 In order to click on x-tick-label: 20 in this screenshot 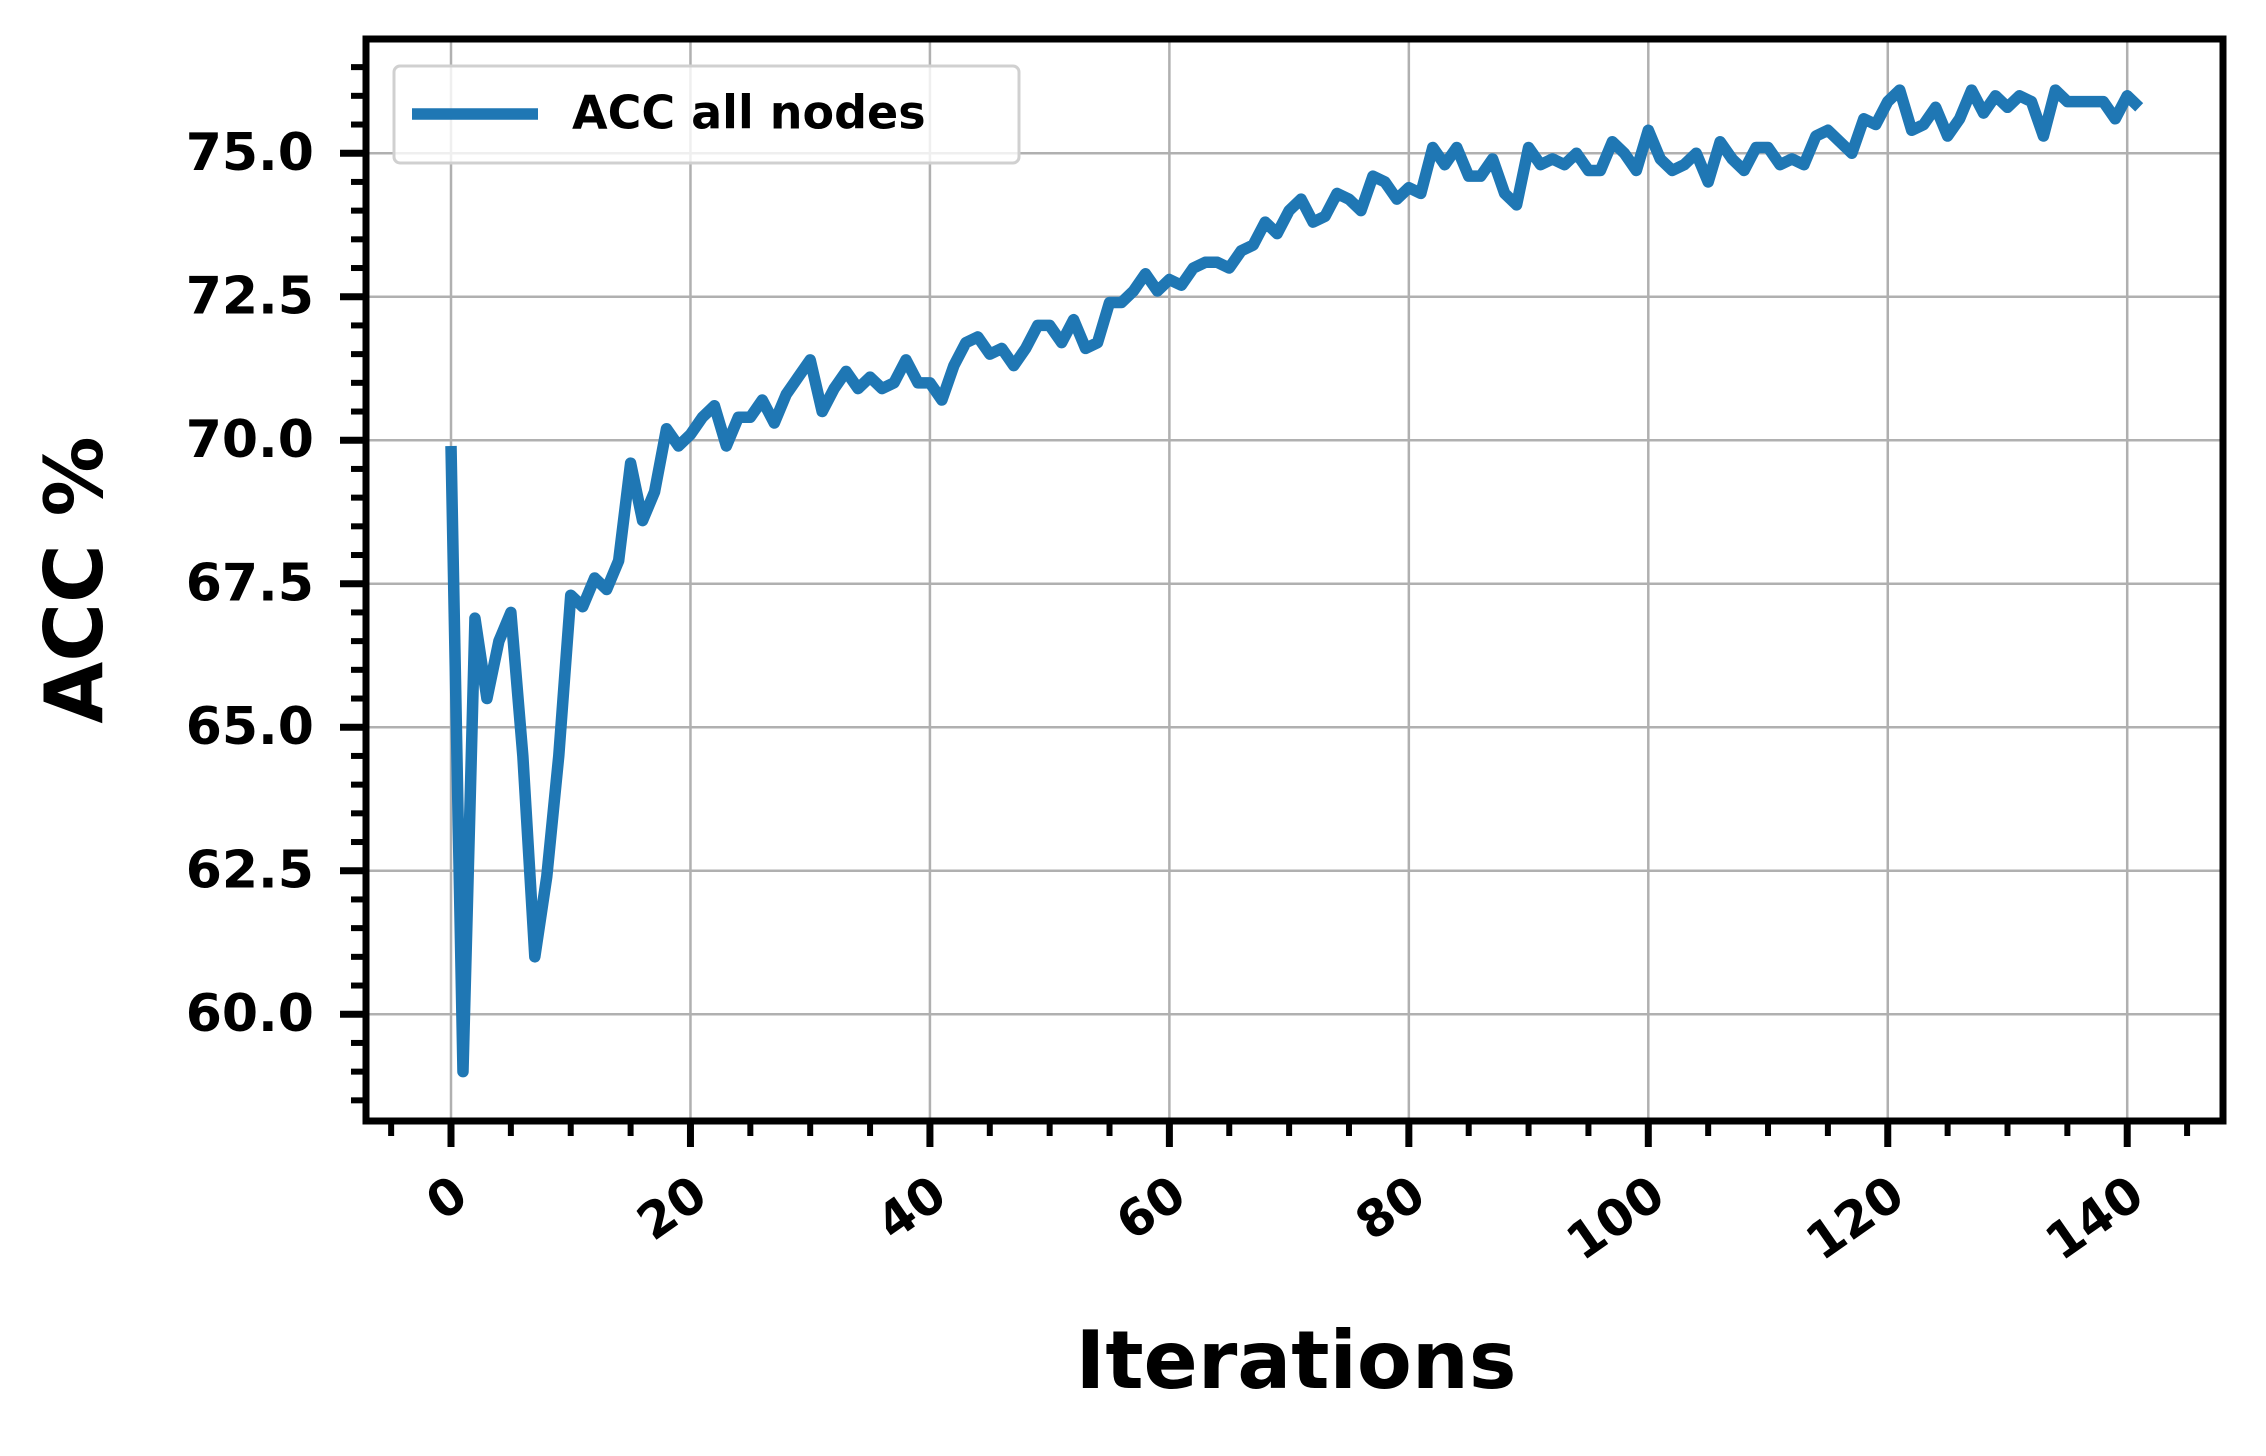, I will do `click(672, 1207)`.